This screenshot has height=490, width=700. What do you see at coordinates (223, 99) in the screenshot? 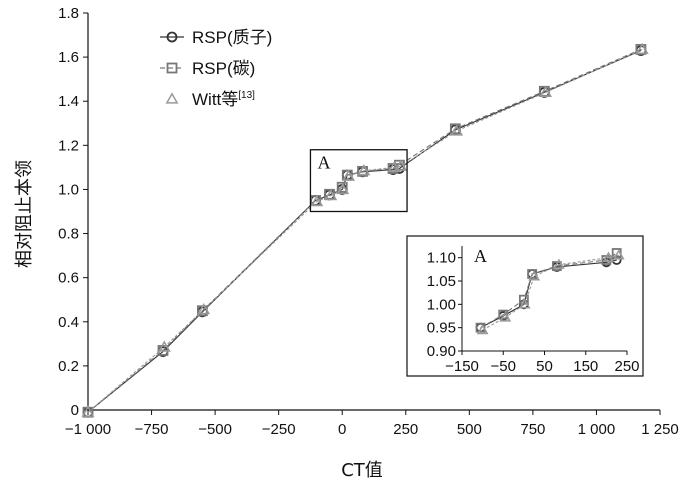
I see `legend-label: Witt等[13]` at bounding box center [223, 99].